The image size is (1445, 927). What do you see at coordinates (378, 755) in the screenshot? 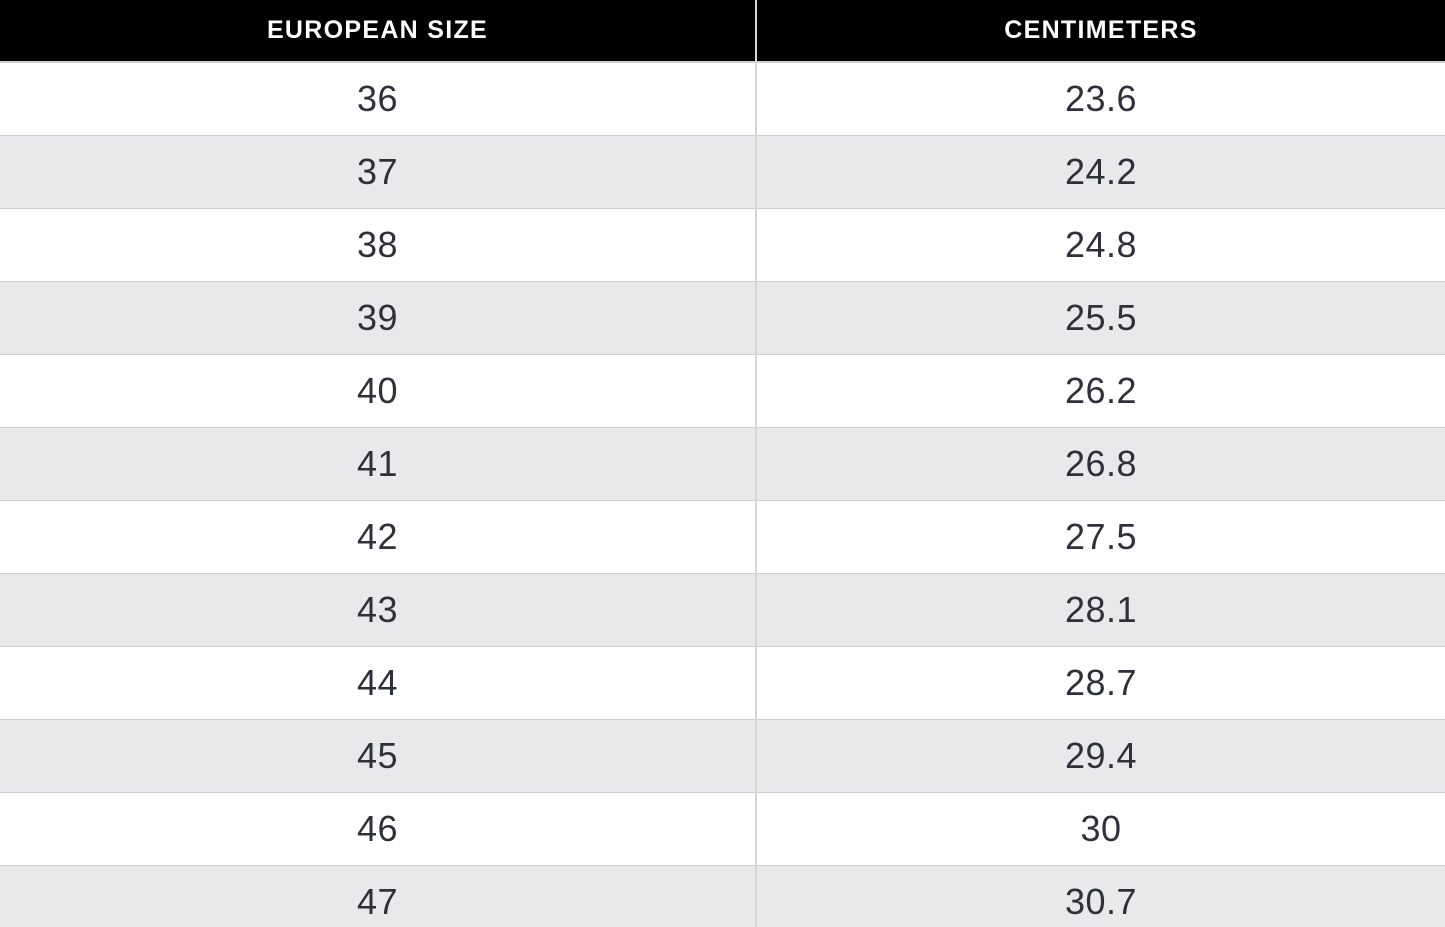
I see `european-size-cell: 45` at bounding box center [378, 755].